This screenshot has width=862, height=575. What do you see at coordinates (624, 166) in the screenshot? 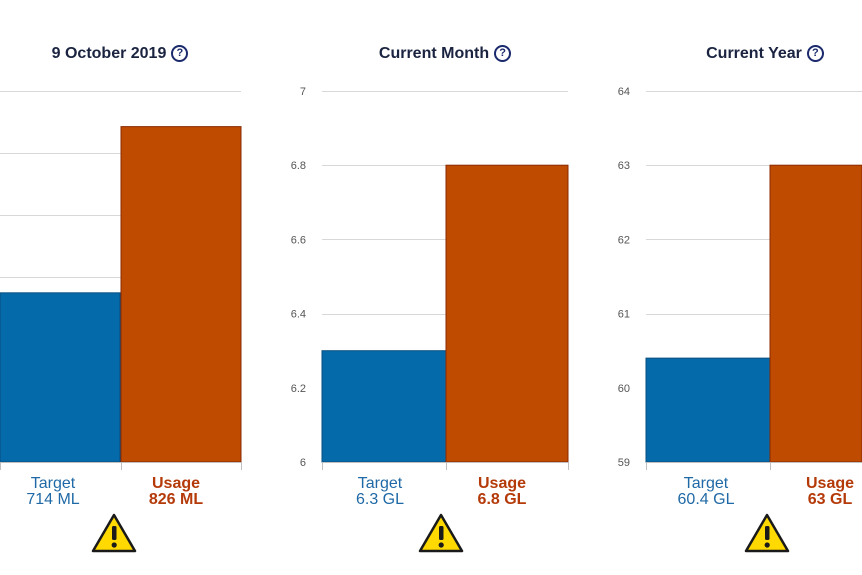
I see `y-tick-label: 63` at bounding box center [624, 166].